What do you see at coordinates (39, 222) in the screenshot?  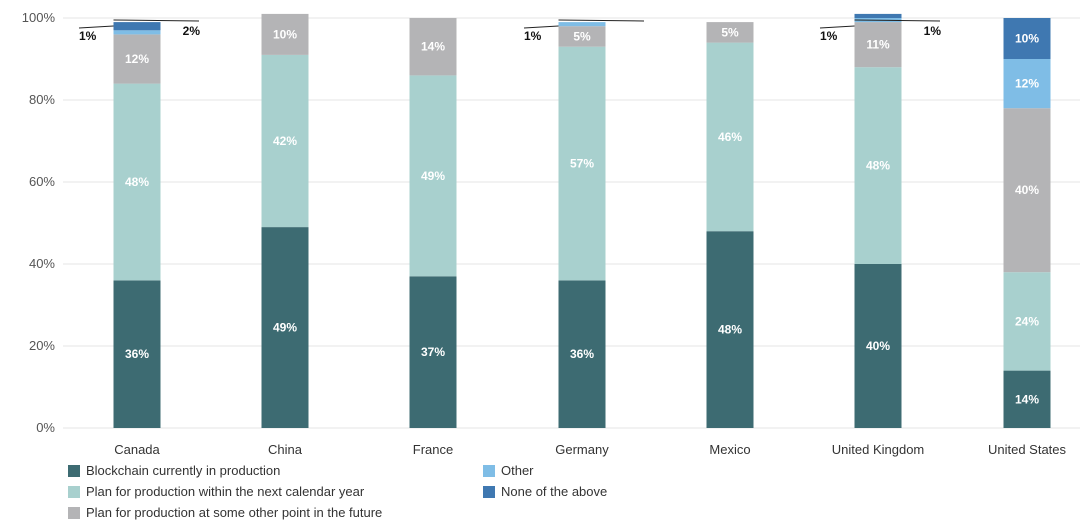 I see `y-axis-ticks: 0% 20% 40% 60% 80% 100%` at bounding box center [39, 222].